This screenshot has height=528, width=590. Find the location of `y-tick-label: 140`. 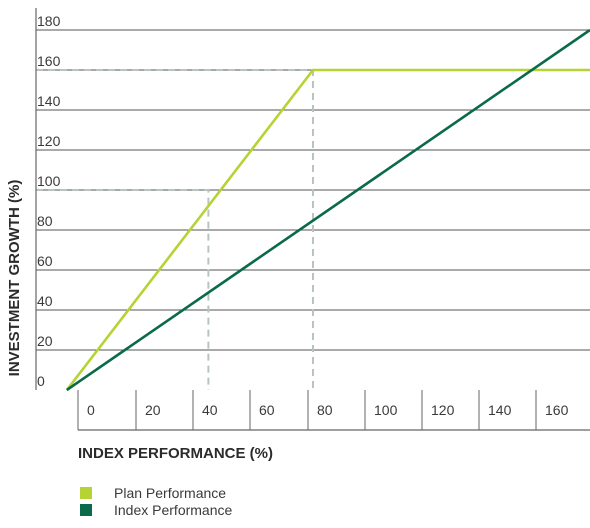

y-tick-label: 140 is located at coordinates (49, 101).